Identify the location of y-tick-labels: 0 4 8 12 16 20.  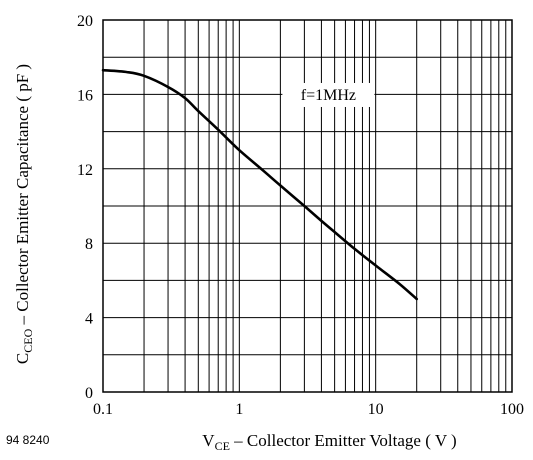
(85, 207).